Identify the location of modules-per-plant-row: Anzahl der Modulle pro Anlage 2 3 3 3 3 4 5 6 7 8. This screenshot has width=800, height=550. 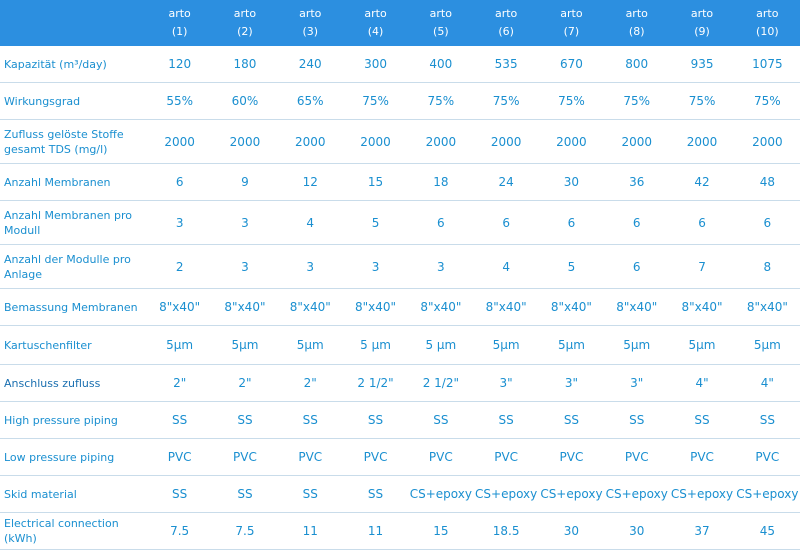
(400, 266).